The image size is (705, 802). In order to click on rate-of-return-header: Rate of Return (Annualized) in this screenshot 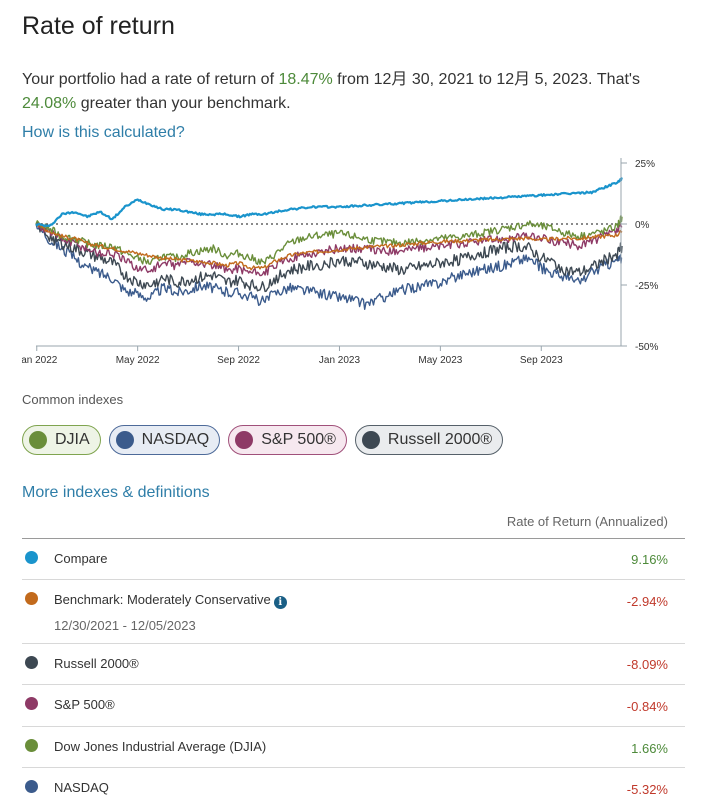, I will do `click(587, 521)`.